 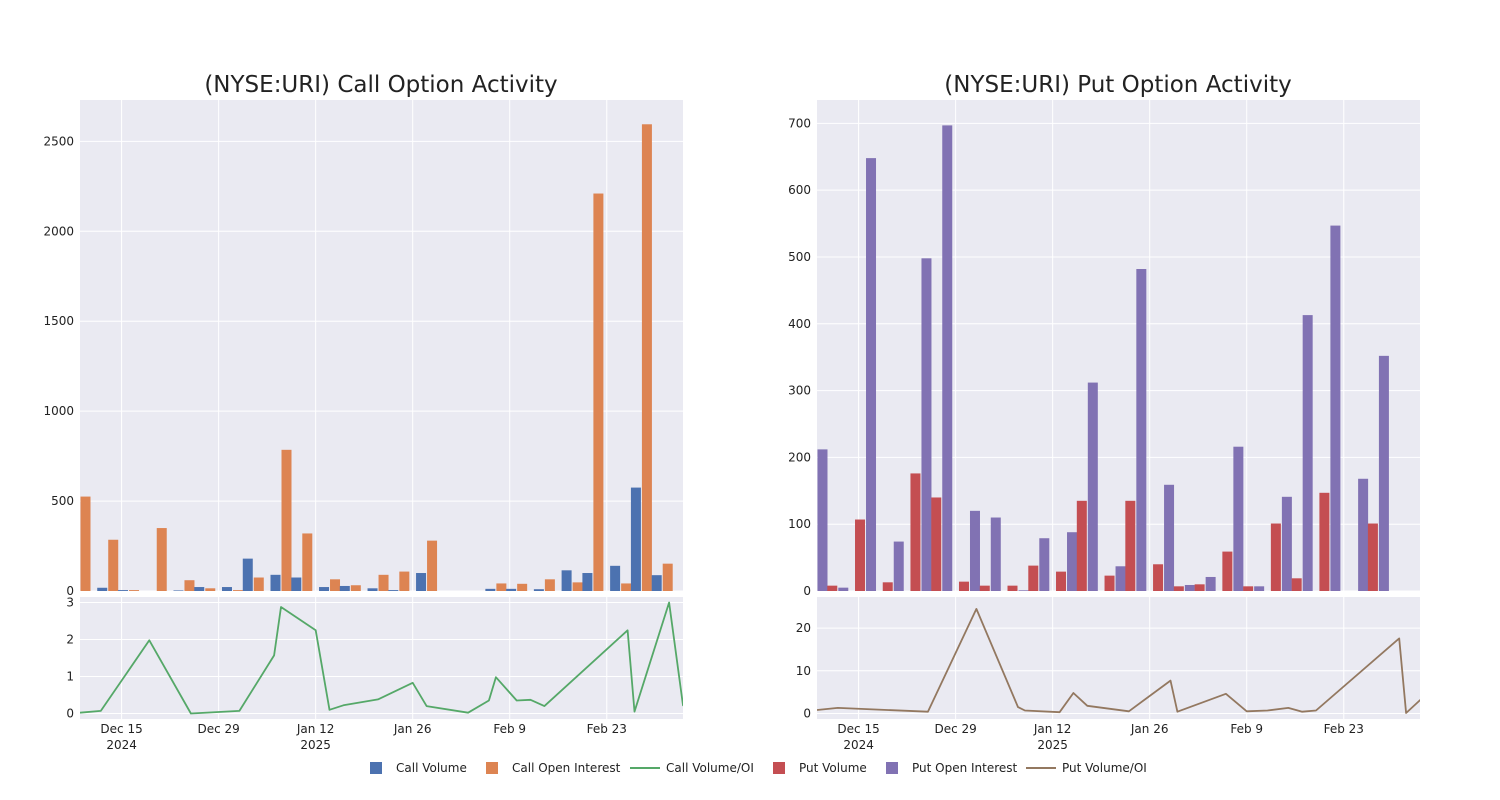 I want to click on put-ratio-y-tick-label: 20, so click(x=803, y=628).